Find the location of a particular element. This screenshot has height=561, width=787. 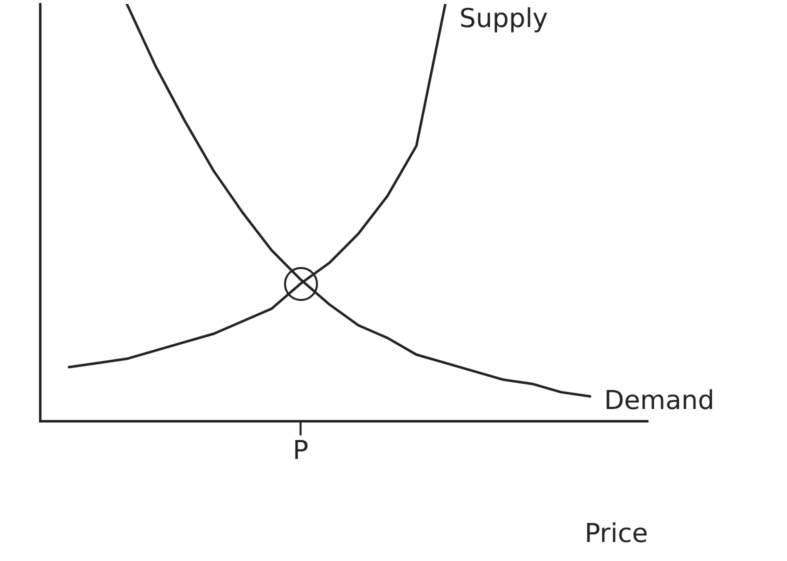

text: P is located at coordinates (300, 451).